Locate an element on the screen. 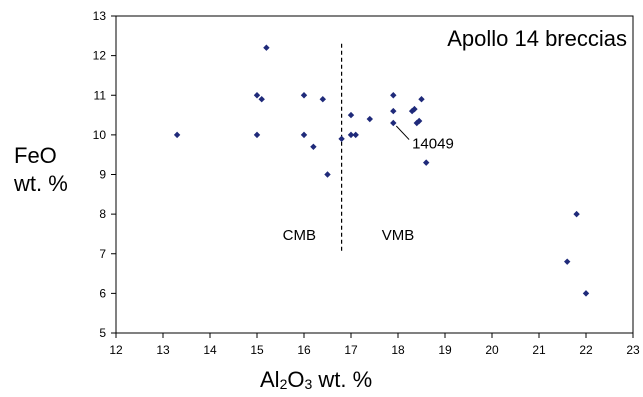 This screenshot has height=397, width=643. x-axis-label-post: wt. % is located at coordinates (342, 379).